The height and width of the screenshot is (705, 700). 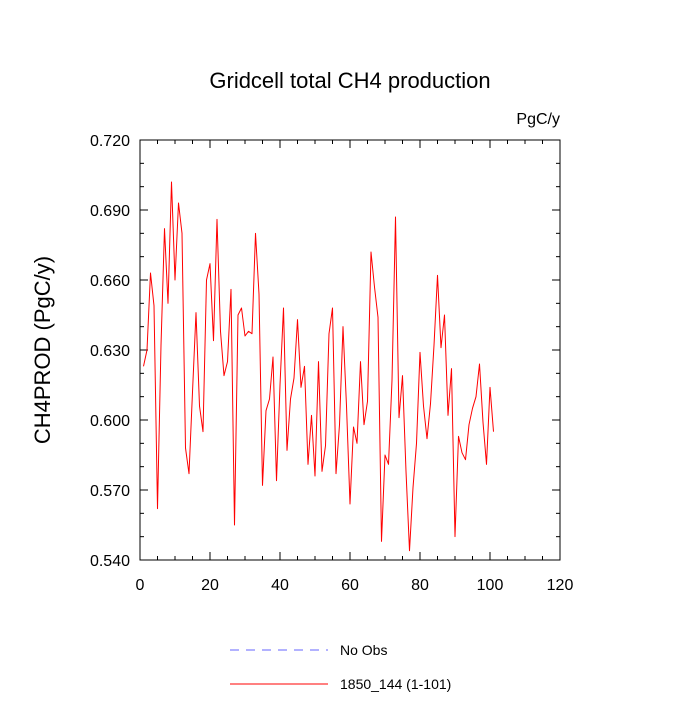 What do you see at coordinates (363, 650) in the screenshot?
I see `legend-label: No Obs` at bounding box center [363, 650].